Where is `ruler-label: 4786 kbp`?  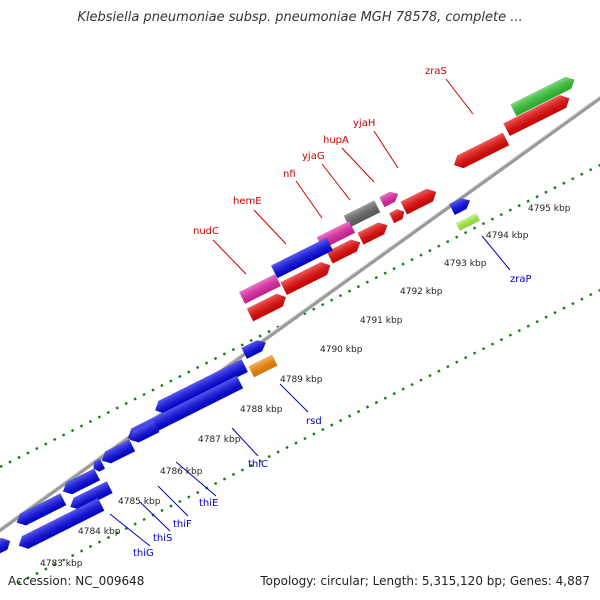 ruler-label: 4786 kbp is located at coordinates (181, 472).